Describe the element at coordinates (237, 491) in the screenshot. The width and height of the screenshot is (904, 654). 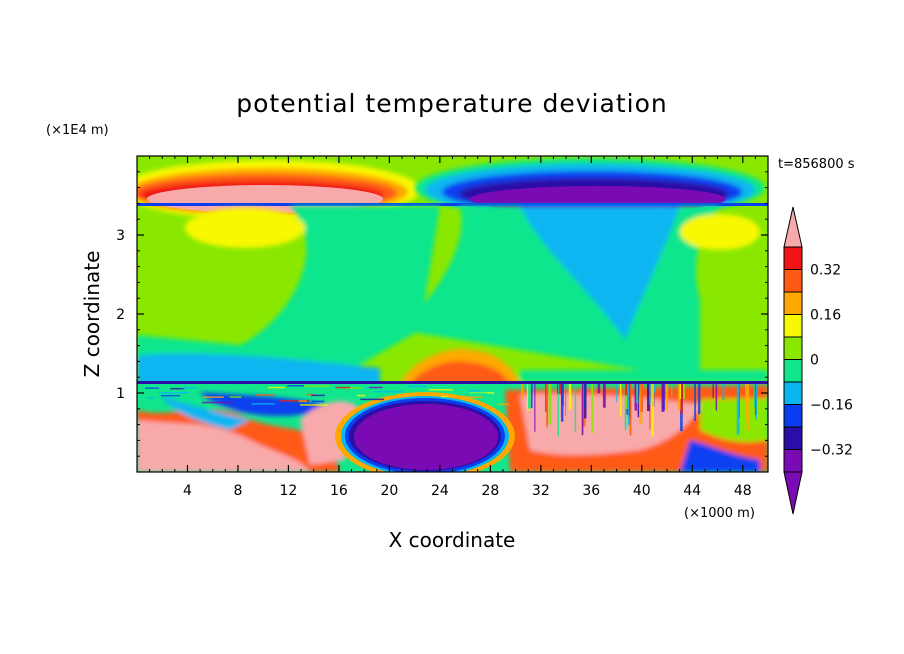
I see `x-tick-label: 8` at that location.